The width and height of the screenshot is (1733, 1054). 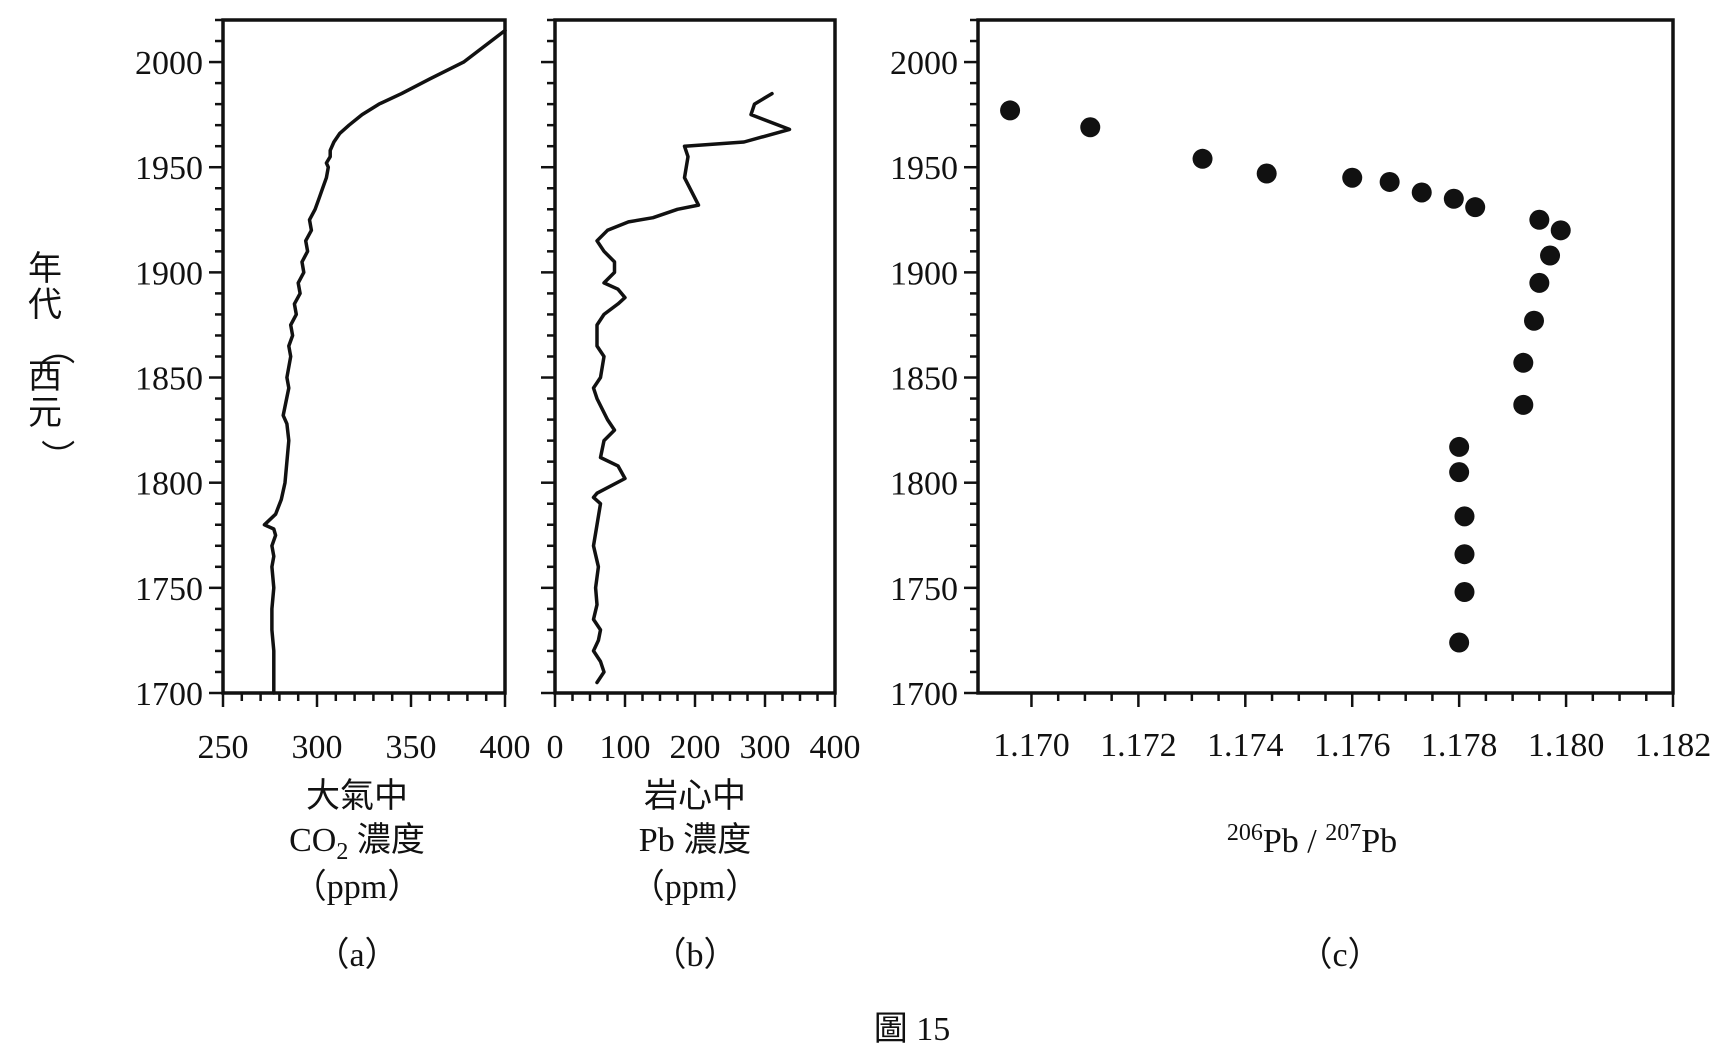 What do you see at coordinates (695, 840) in the screenshot?
I see `panel-b-xlabel-line2: Pb 濃度` at bounding box center [695, 840].